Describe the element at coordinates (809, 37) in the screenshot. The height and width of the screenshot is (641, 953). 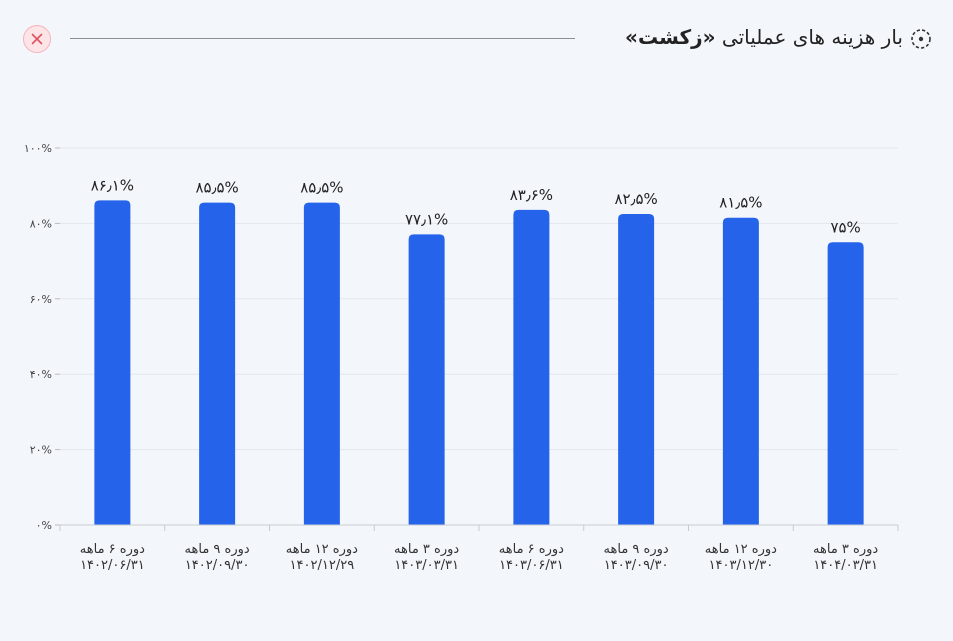
I see `title-prefix: بار هزینه های عملیاتی` at that location.